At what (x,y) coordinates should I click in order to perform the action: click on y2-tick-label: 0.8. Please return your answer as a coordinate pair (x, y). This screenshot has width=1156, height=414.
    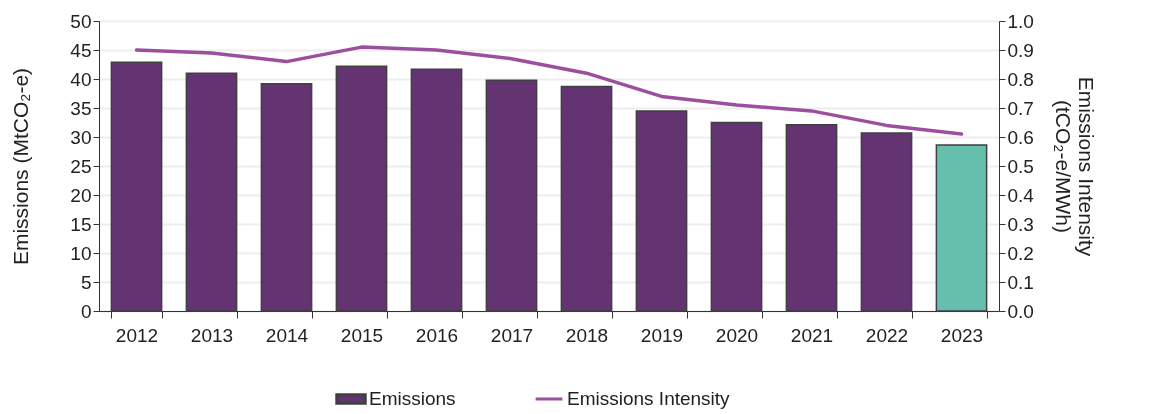
    Looking at the image, I should click on (1020, 79).